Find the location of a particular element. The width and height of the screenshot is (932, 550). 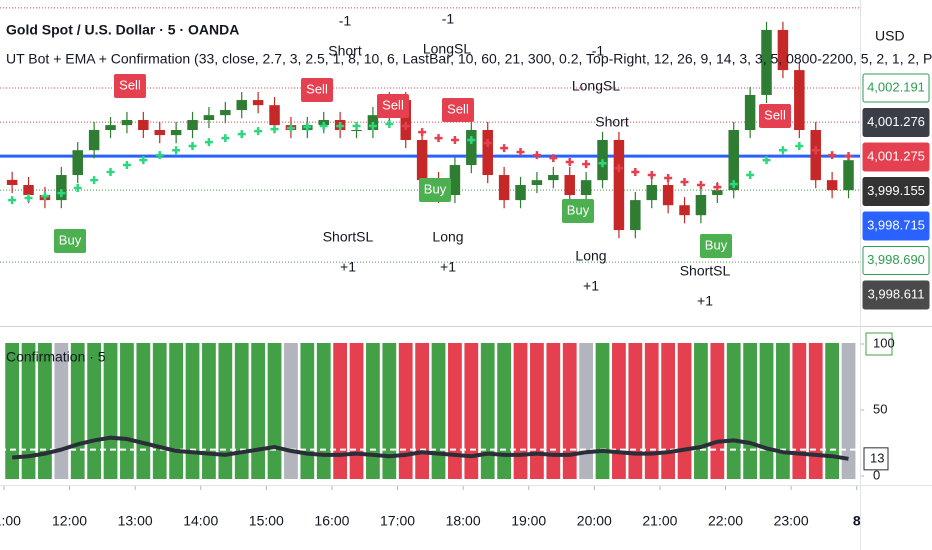

chart-title: Gold Spot / U.S. Dollar · 5 · OANDA is located at coordinates (122, 30).